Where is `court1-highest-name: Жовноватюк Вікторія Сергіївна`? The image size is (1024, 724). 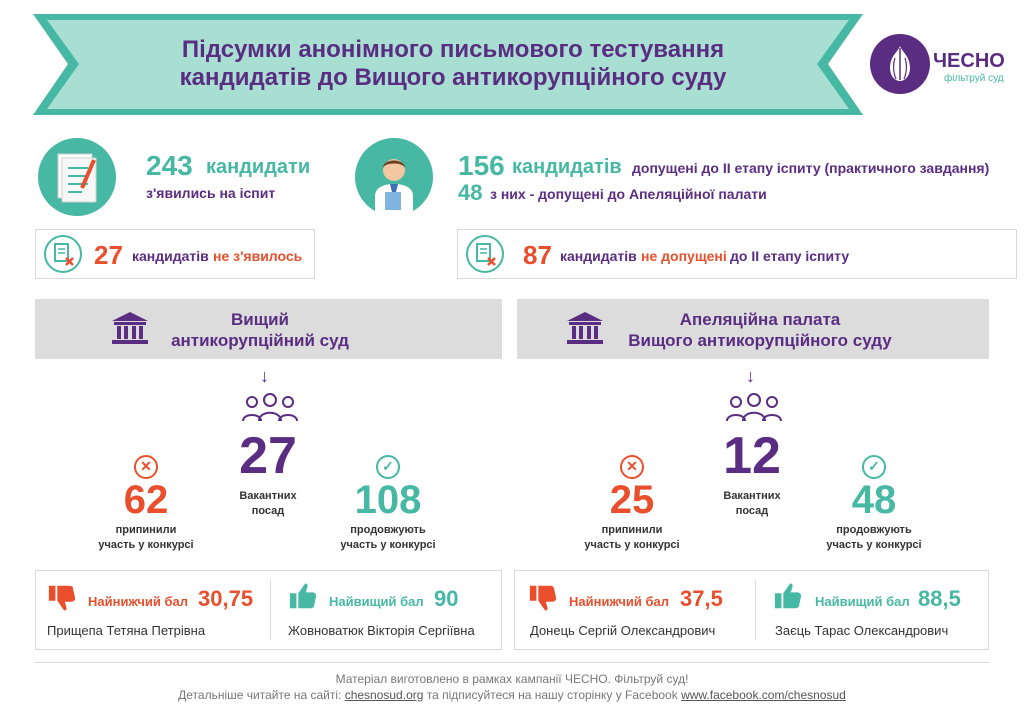
court1-highest-name: Жовноватюк Вікторія Сергіївна is located at coordinates (381, 630).